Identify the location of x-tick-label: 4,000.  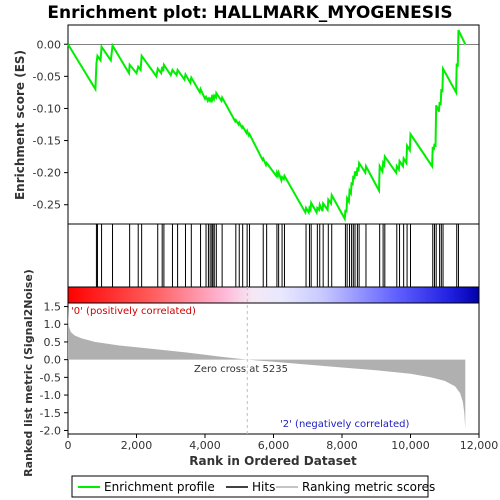
(205, 445).